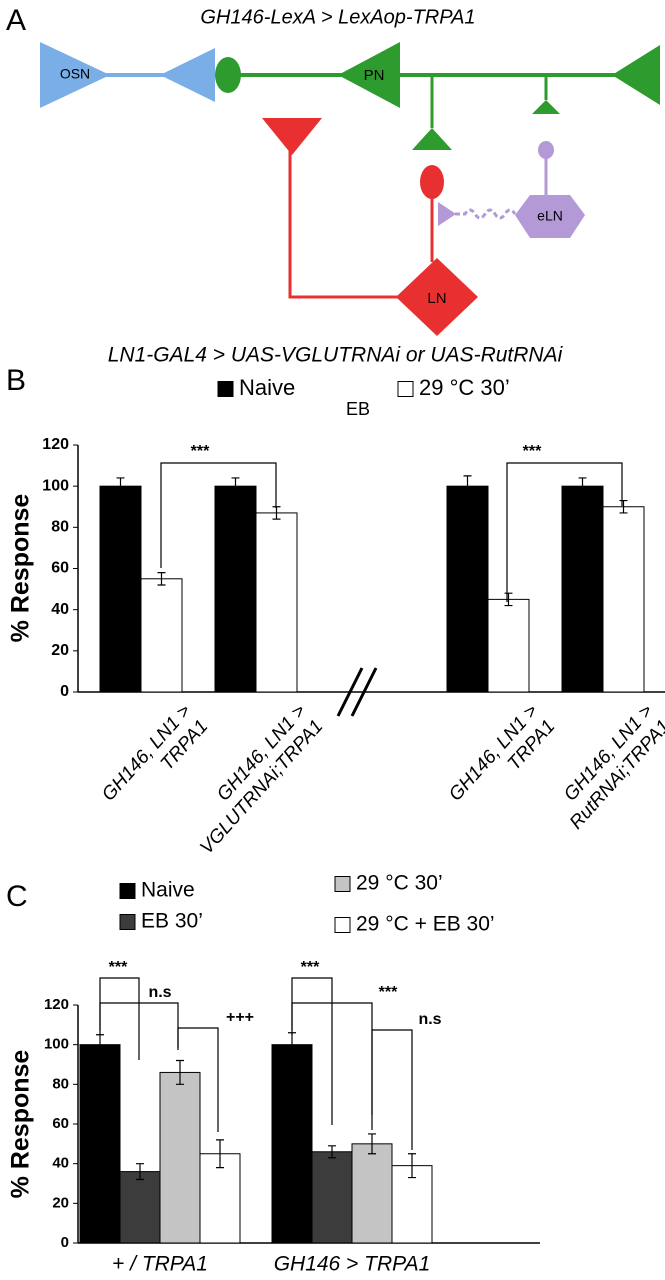  I want to click on panel-label: B, so click(16, 380).